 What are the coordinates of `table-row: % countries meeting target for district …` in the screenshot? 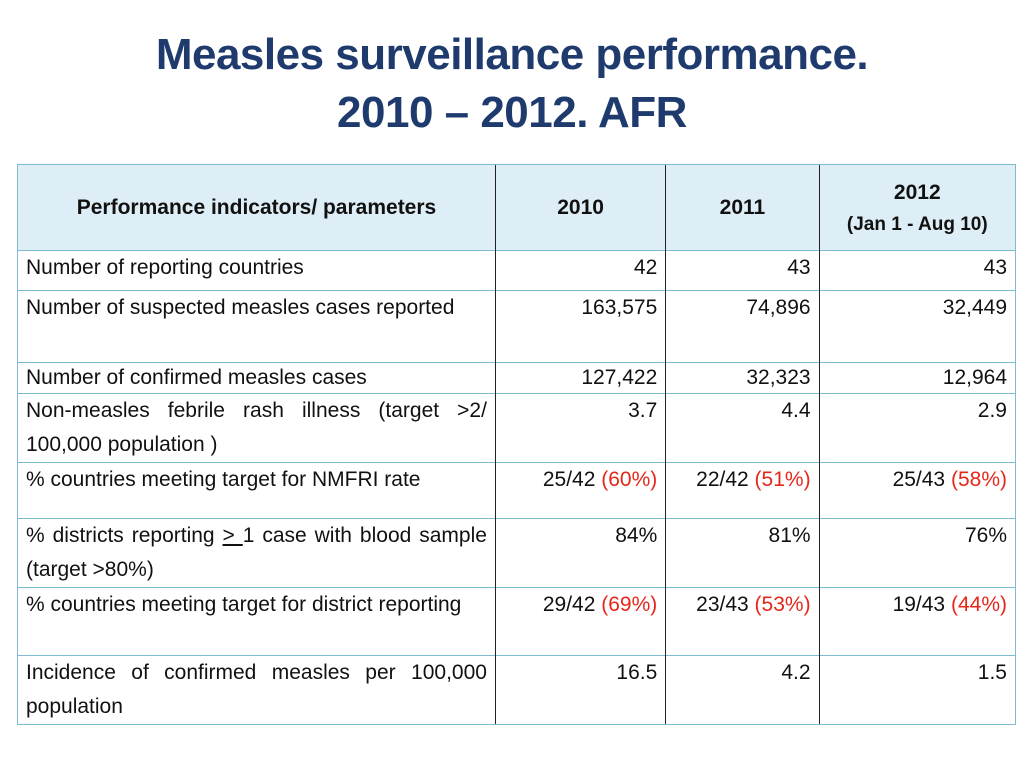 It's located at (517, 621).